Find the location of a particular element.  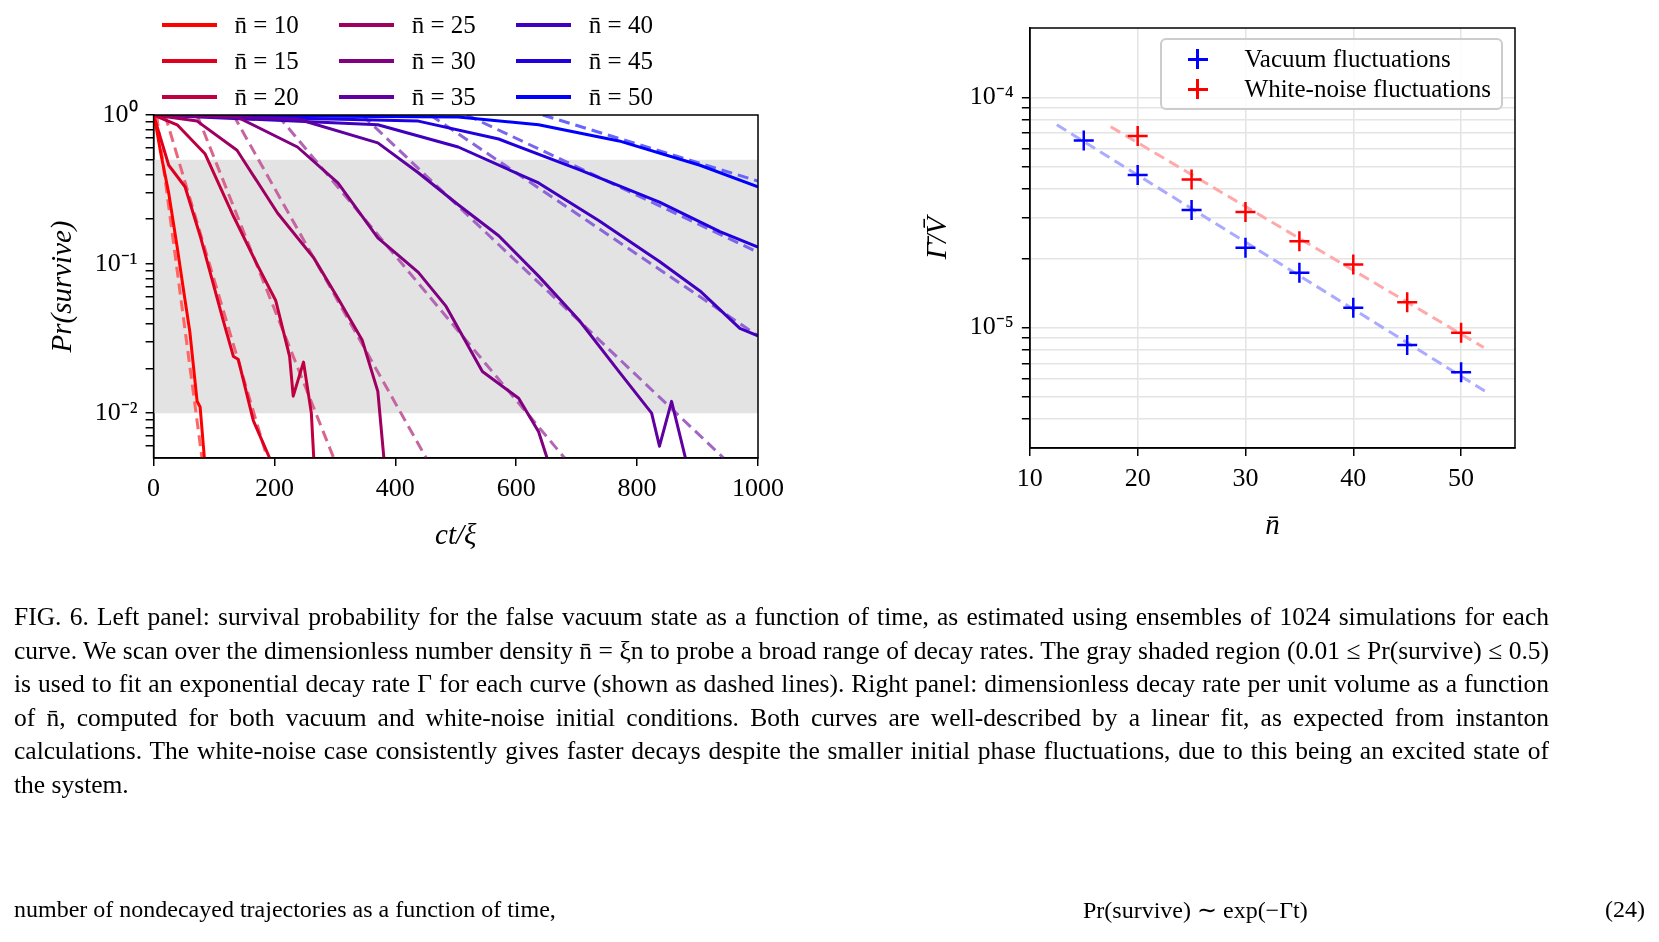

x-tick-label: 400 is located at coordinates (395, 488).